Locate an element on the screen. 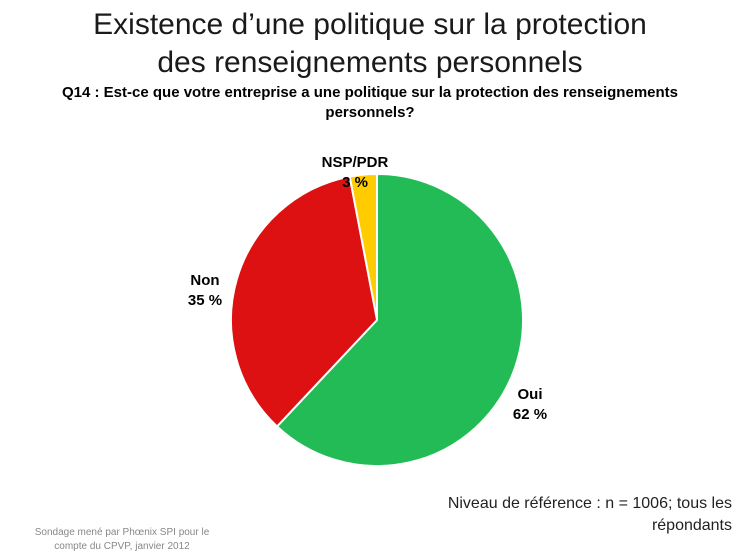  footnote-line-1: Niveau de référence : n = 1006; tous les is located at coordinates (589, 503).